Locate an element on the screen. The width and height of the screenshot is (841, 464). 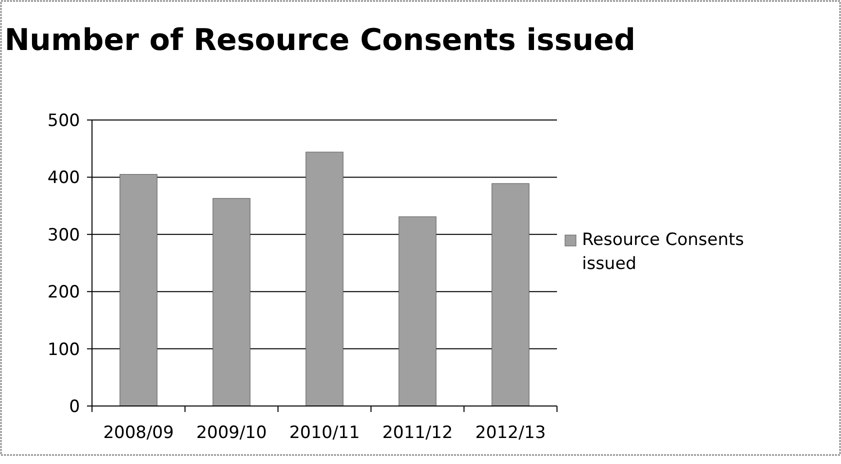
chart-title: Number of Resource Consents issued is located at coordinates (320, 40).